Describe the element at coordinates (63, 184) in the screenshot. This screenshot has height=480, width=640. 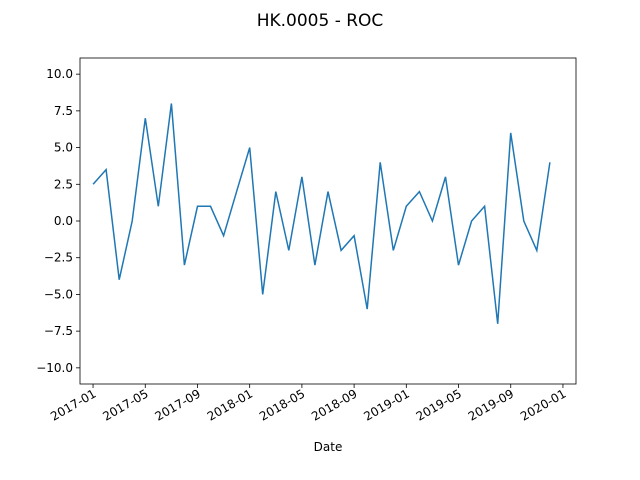
I see `y-tick-label: 2.5` at that location.